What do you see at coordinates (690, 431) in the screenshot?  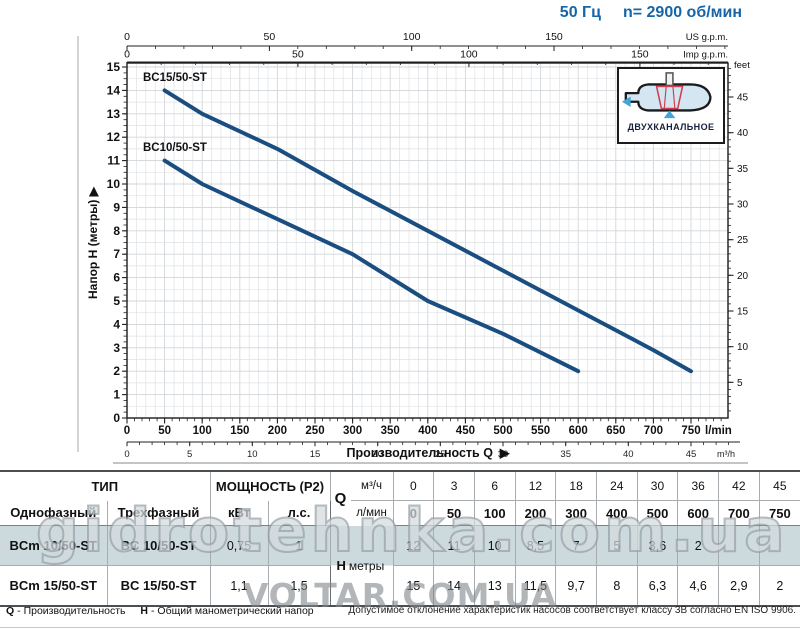 I see `svg-text: 750` at bounding box center [690, 431].